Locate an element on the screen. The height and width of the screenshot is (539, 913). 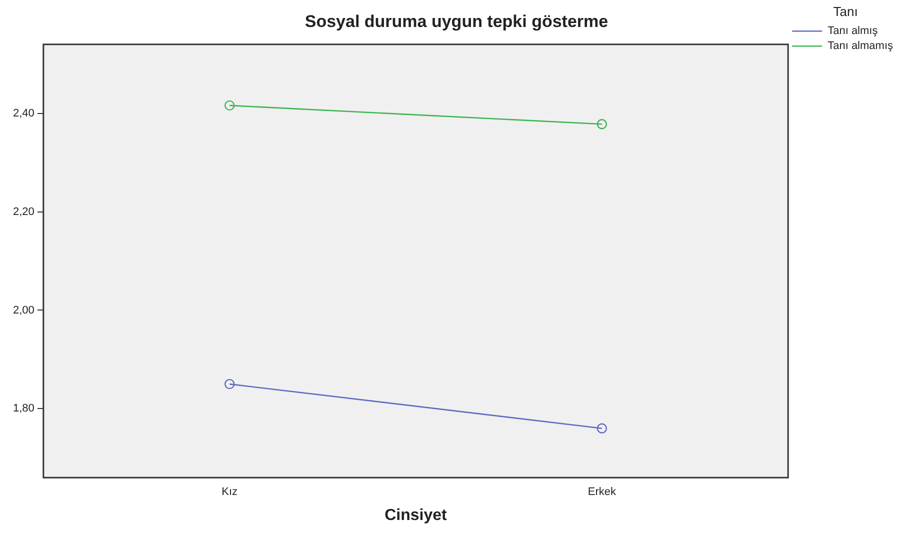
legend-label: Tanı almamış is located at coordinates (861, 46).